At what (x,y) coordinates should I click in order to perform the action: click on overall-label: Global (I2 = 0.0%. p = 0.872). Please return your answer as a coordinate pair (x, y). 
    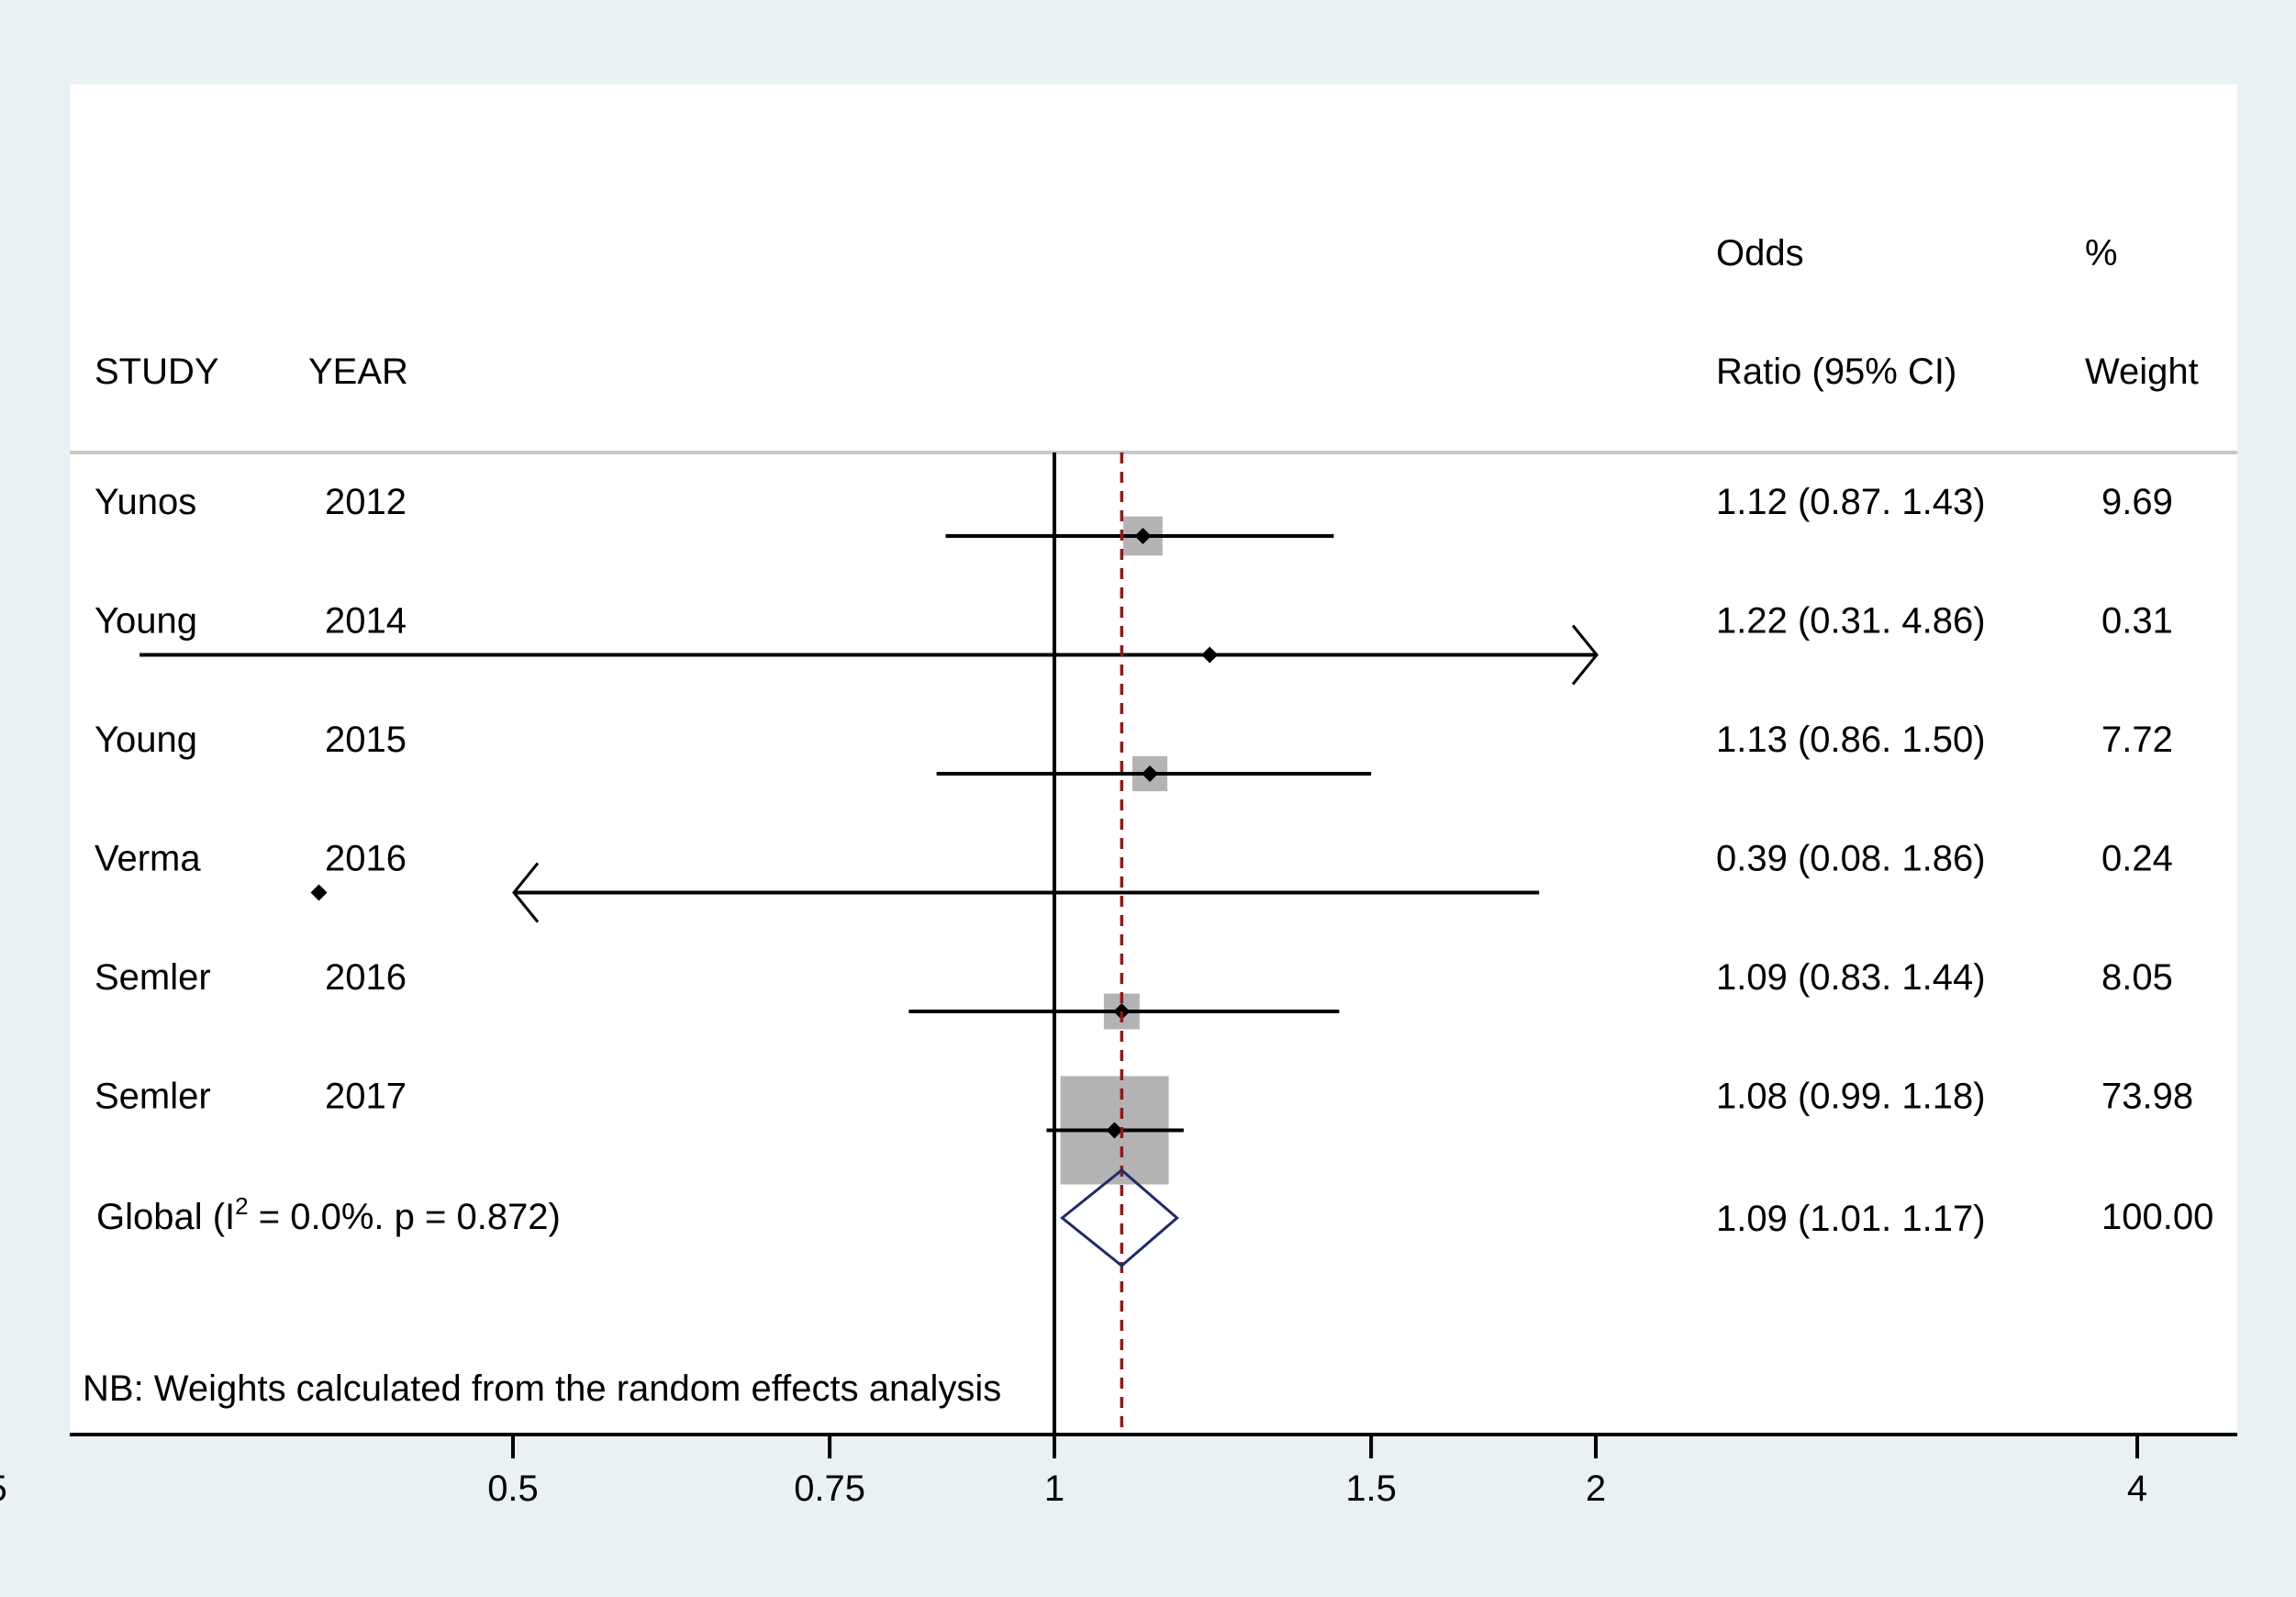
    Looking at the image, I should click on (328, 1214).